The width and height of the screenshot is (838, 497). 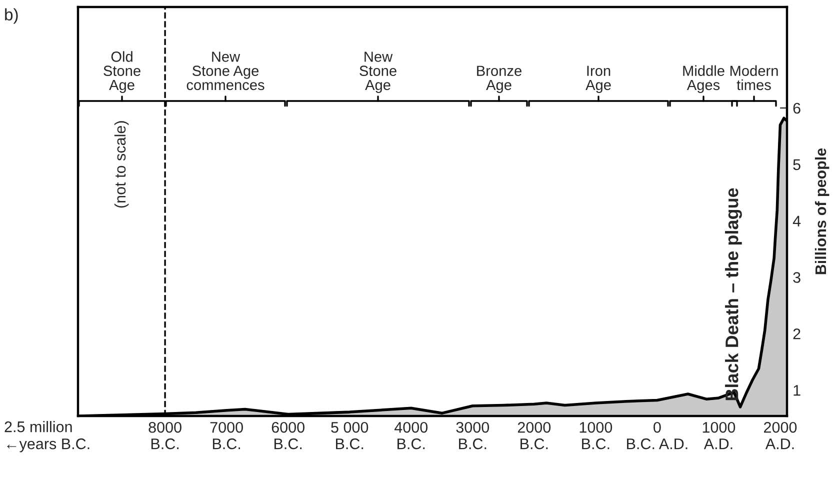 What do you see at coordinates (719, 436) in the screenshot?
I see `x-tick-label: 1000 A.D.` at bounding box center [719, 436].